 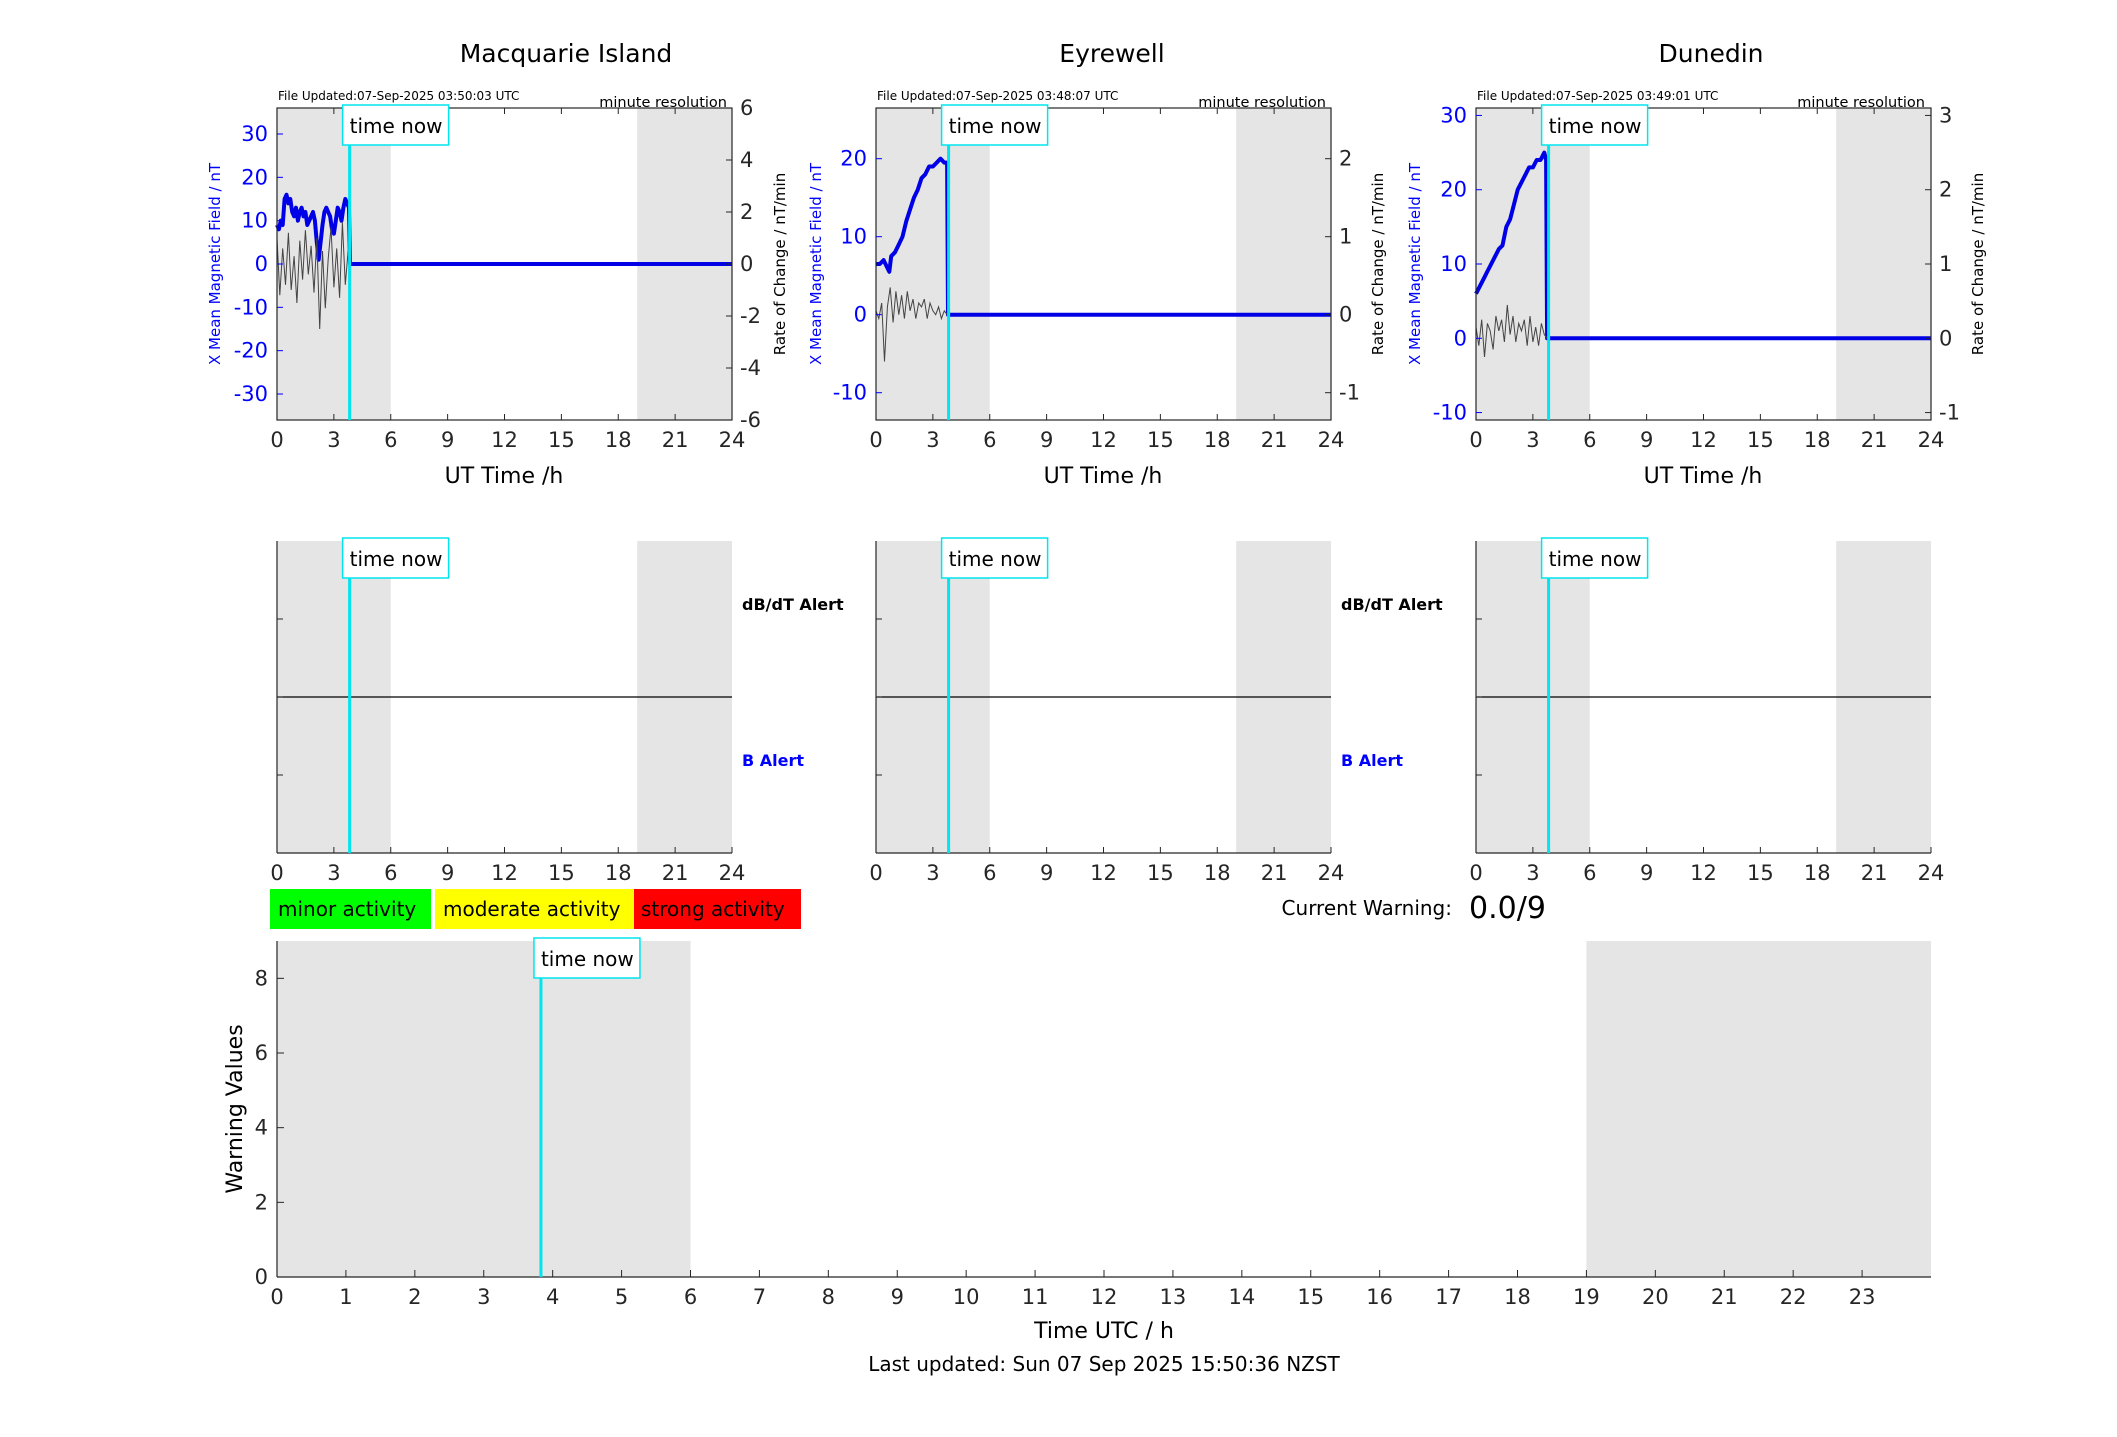 I want to click on x-tick-label: 10, so click(x=966, y=1297).